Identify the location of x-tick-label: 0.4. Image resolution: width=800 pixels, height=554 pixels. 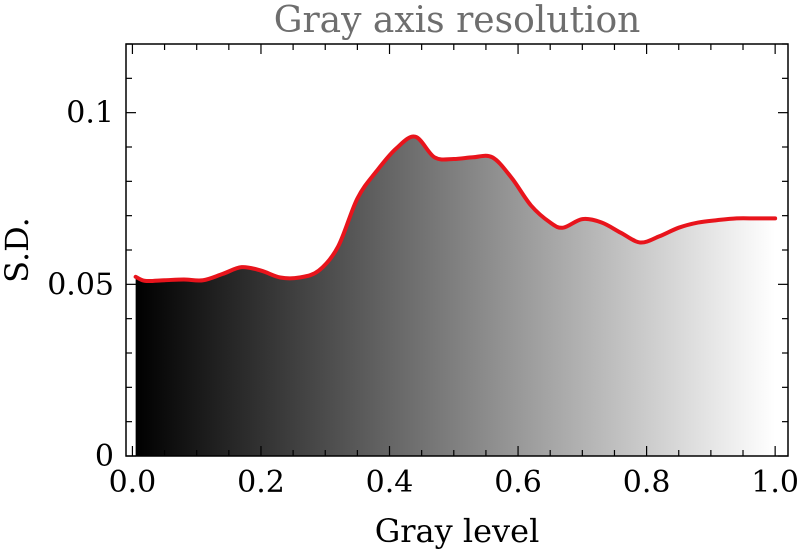
(390, 482).